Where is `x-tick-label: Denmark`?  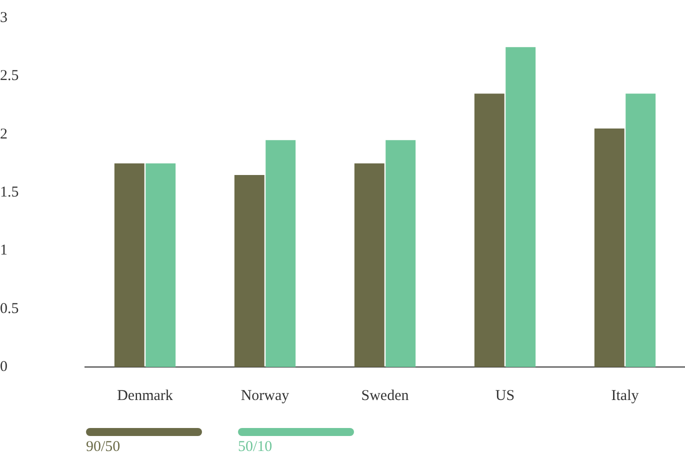 x-tick-label: Denmark is located at coordinates (145, 396).